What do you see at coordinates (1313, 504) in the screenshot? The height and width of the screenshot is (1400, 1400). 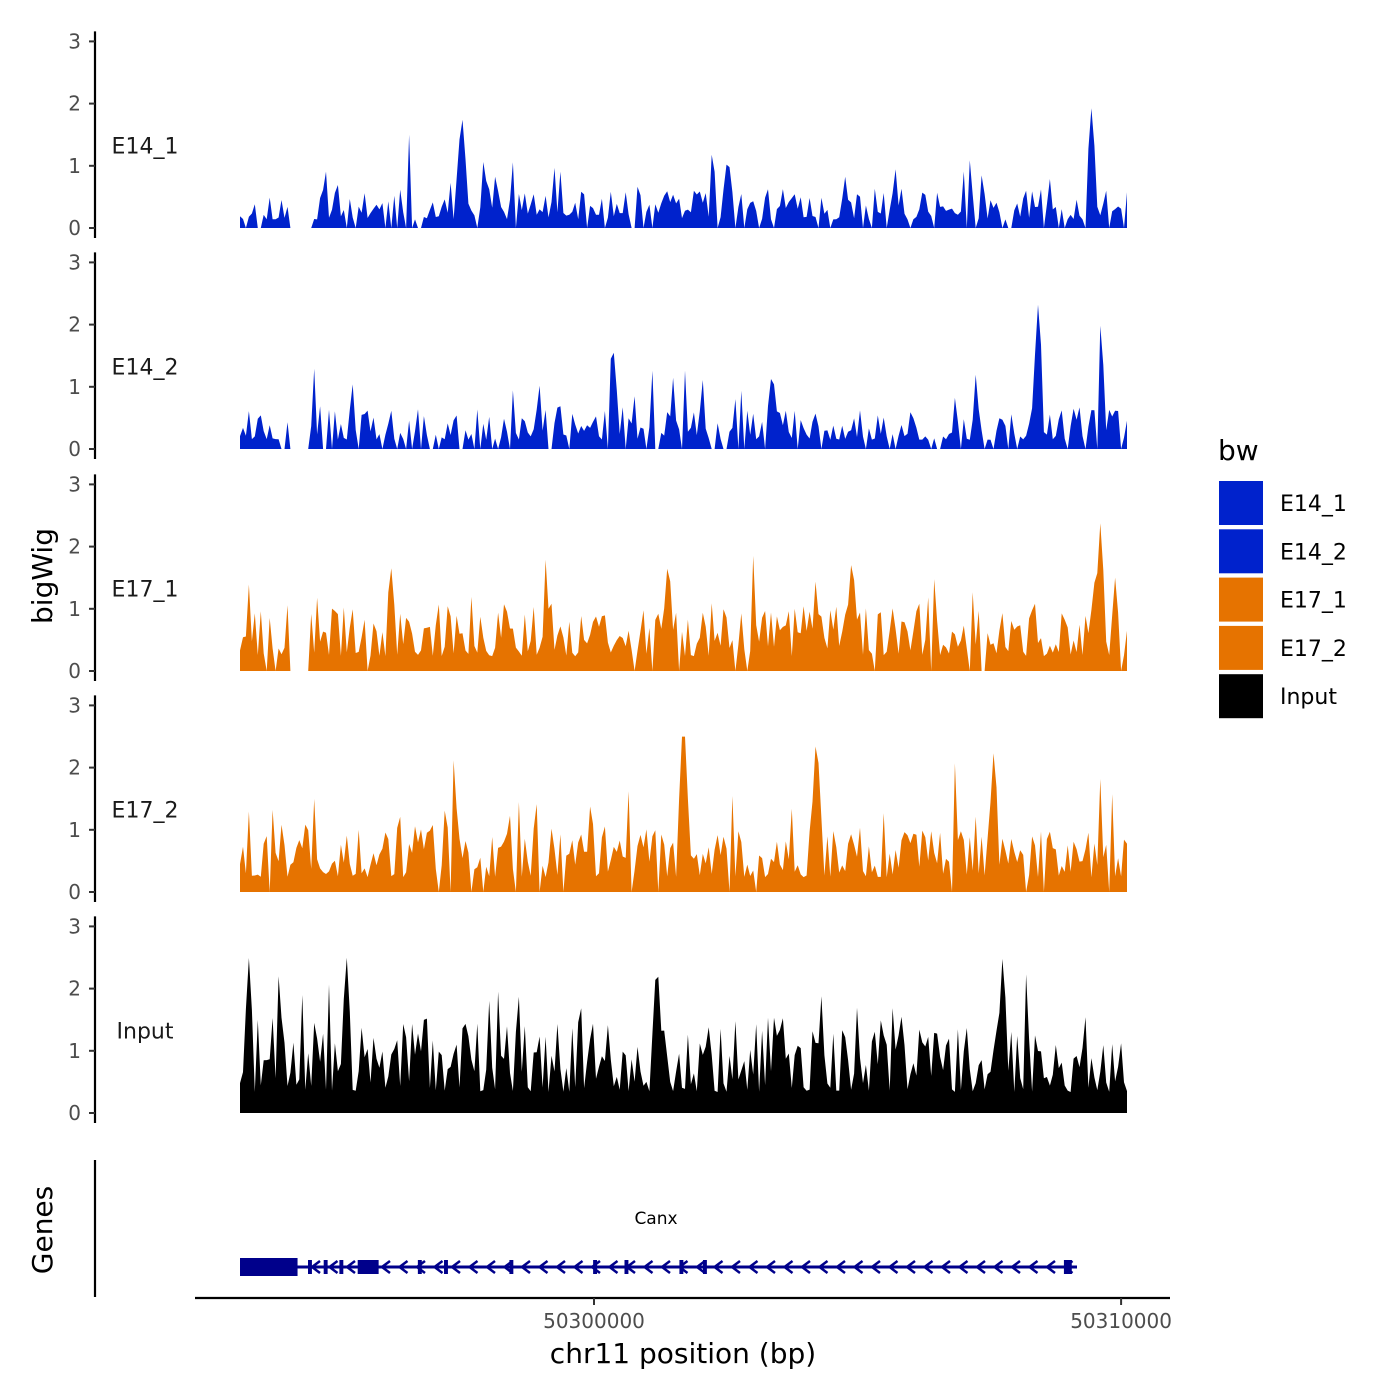 I see `legend-label: E14_1` at bounding box center [1313, 504].